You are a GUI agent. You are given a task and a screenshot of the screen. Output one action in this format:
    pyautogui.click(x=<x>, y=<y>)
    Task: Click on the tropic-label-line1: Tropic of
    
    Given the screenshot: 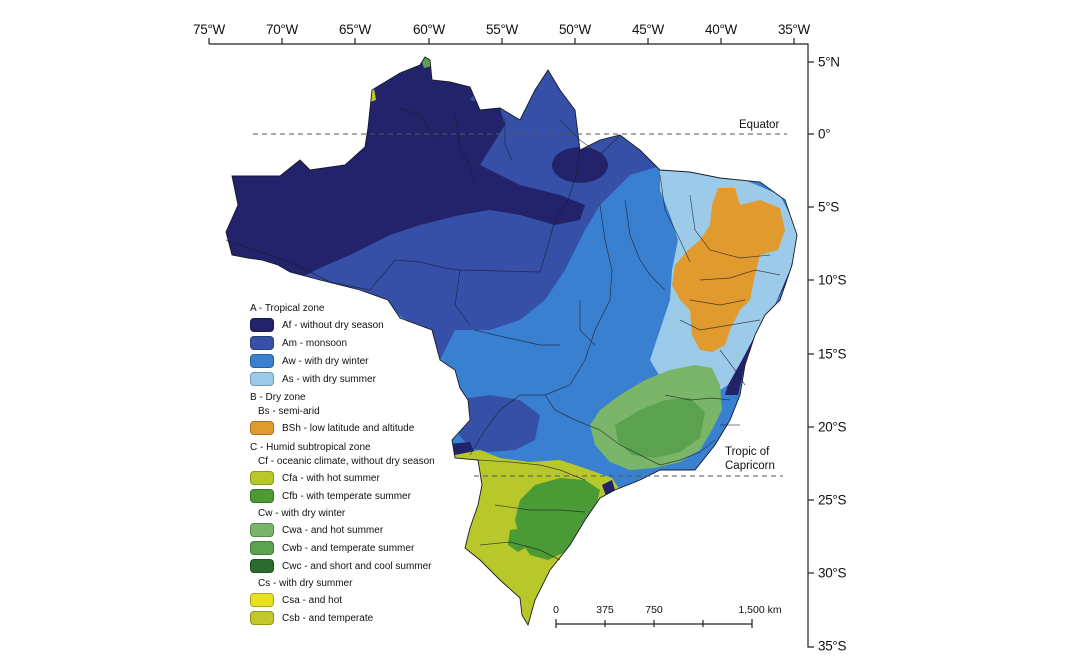 What is the action you would take?
    pyautogui.click(x=747, y=452)
    